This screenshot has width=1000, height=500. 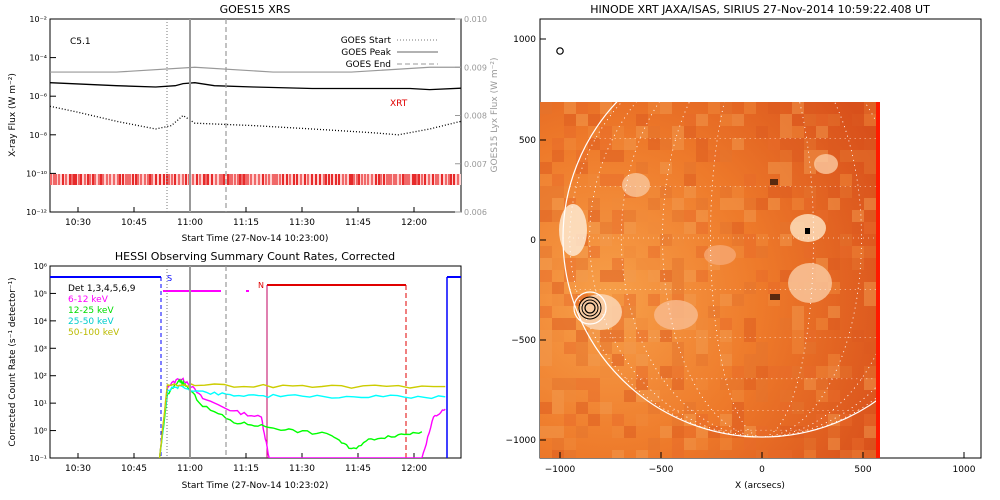 What do you see at coordinates (38, 58) in the screenshot?
I see `goes-left-tick-label: 10⁻⁴` at bounding box center [38, 58].